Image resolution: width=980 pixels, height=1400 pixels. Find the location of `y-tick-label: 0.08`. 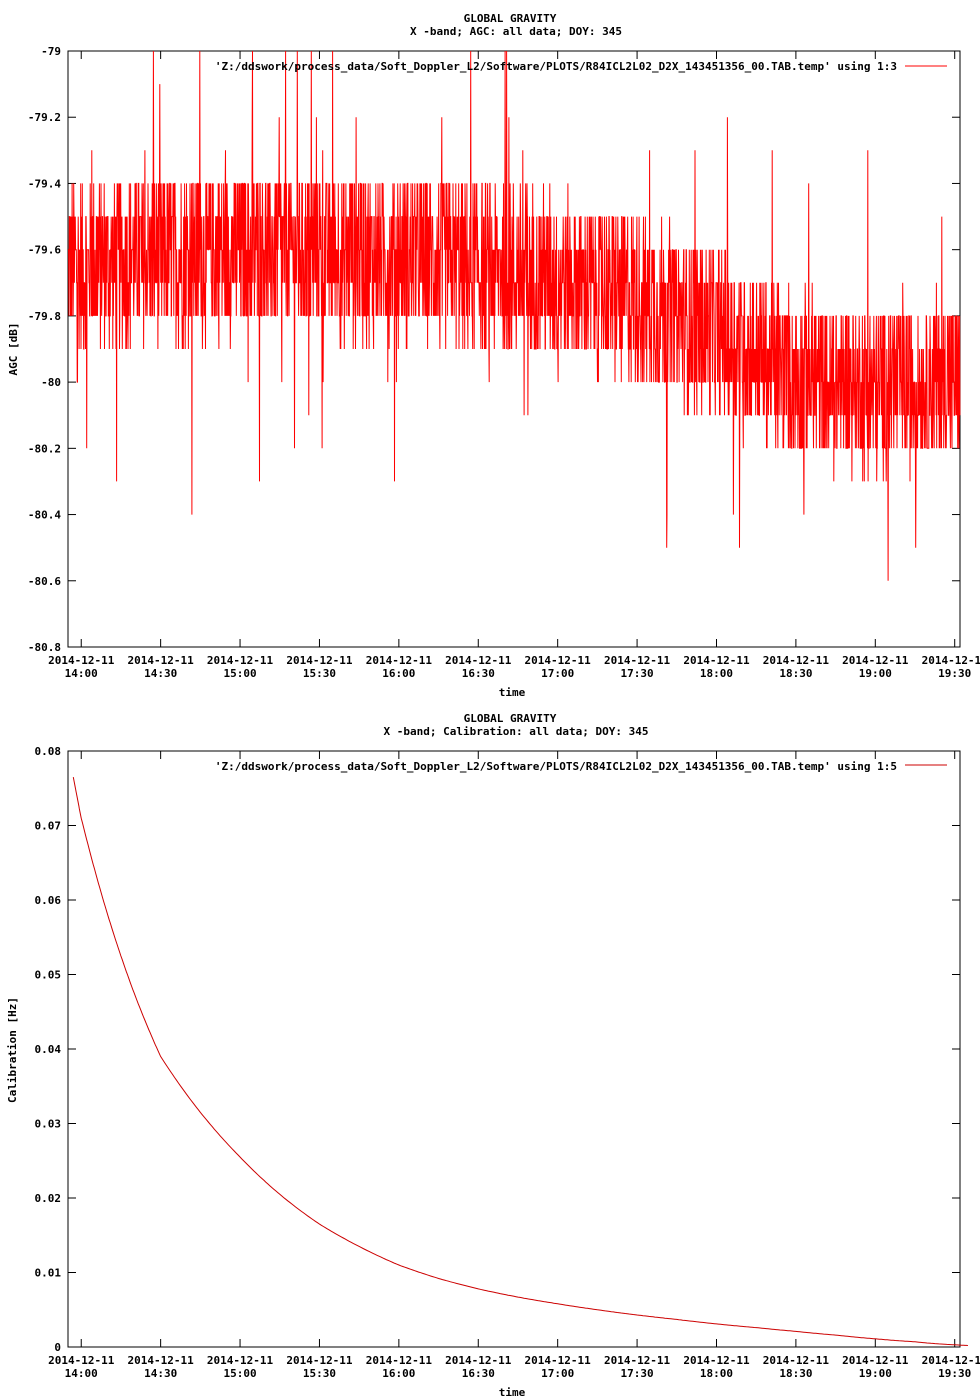

y-tick-label: 0.08 is located at coordinates (48, 751).